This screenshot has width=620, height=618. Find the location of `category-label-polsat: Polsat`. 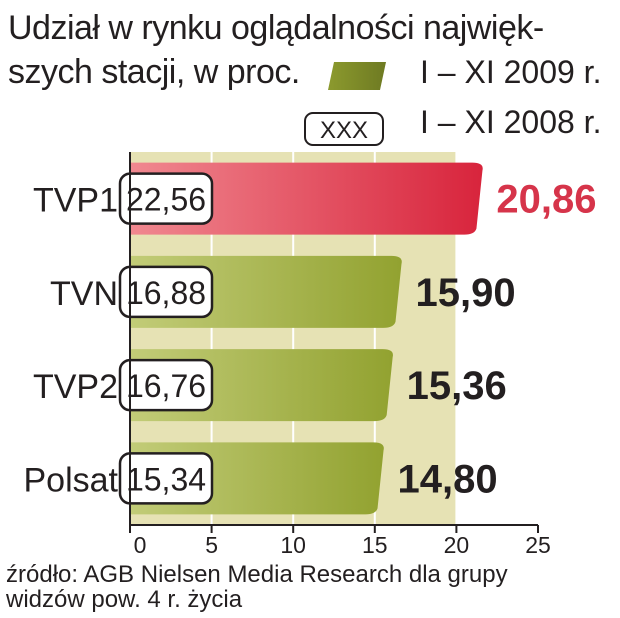

category-label-polsat: Polsat is located at coordinates (71, 480).